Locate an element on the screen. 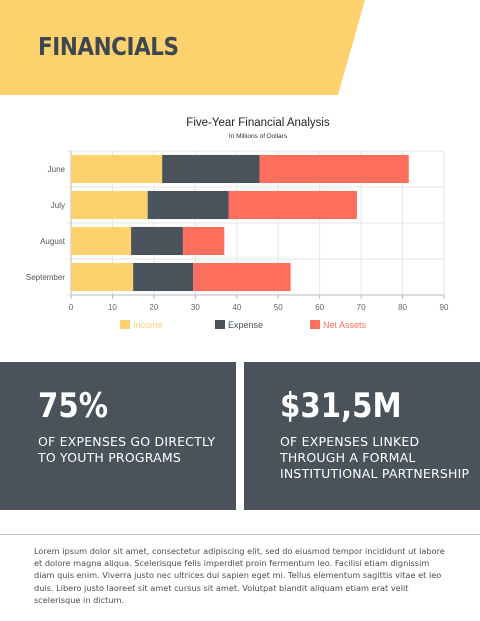 The image size is (480, 621). banner-shape is located at coordinates (182, 47).